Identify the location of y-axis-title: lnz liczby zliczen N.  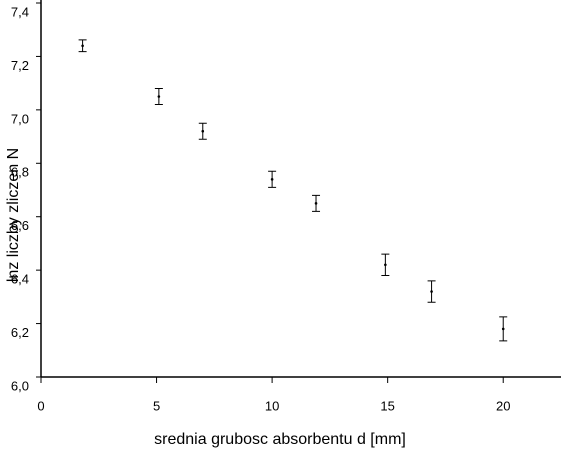
(13, 215).